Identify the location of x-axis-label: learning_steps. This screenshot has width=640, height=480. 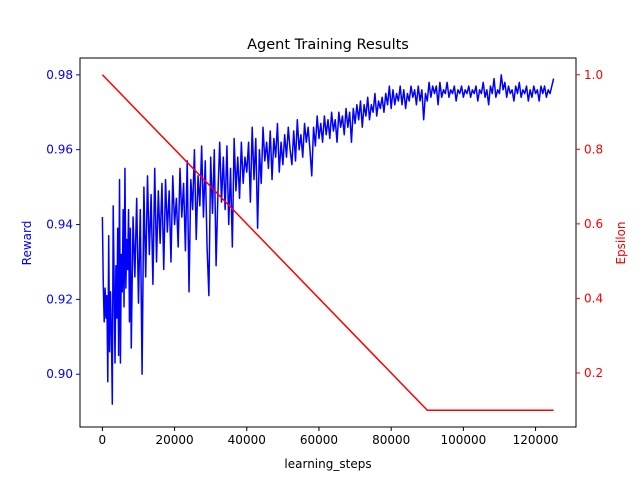
(327, 464).